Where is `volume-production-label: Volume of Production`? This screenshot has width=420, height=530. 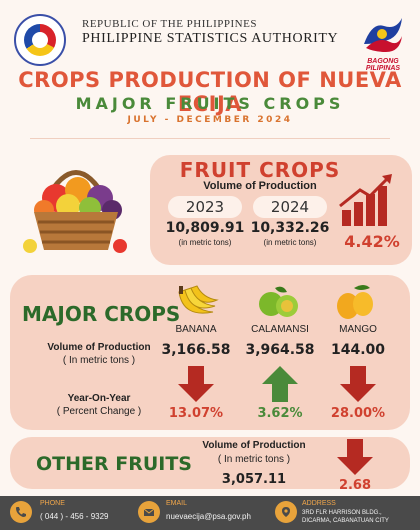 volume-production-label: Volume of Production is located at coordinates (99, 347).